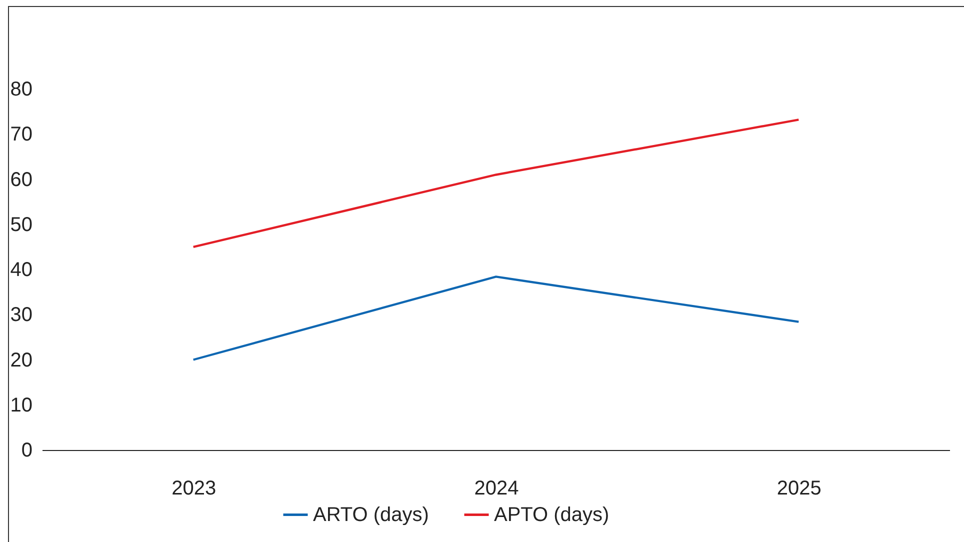 The height and width of the screenshot is (542, 964). What do you see at coordinates (21, 179) in the screenshot?
I see `y-tick-label: 60` at bounding box center [21, 179].